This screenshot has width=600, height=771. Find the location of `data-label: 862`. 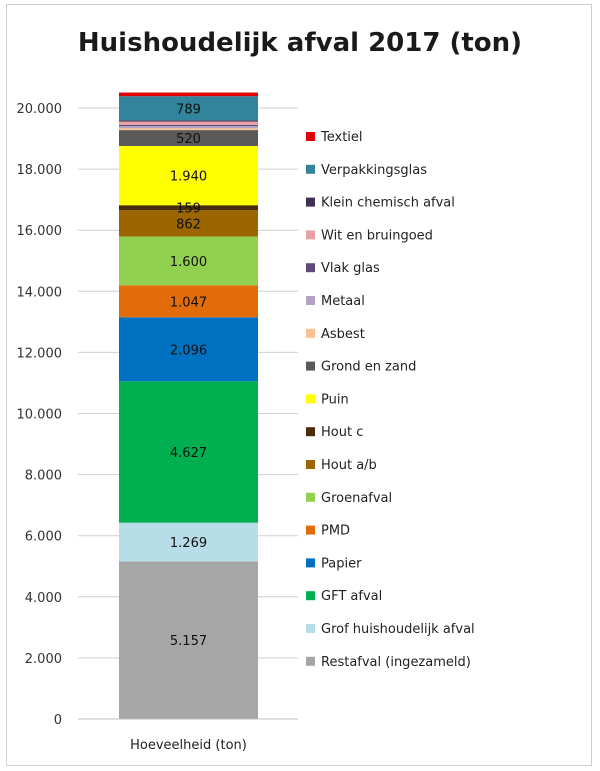

data-label: 862 is located at coordinates (188, 224).